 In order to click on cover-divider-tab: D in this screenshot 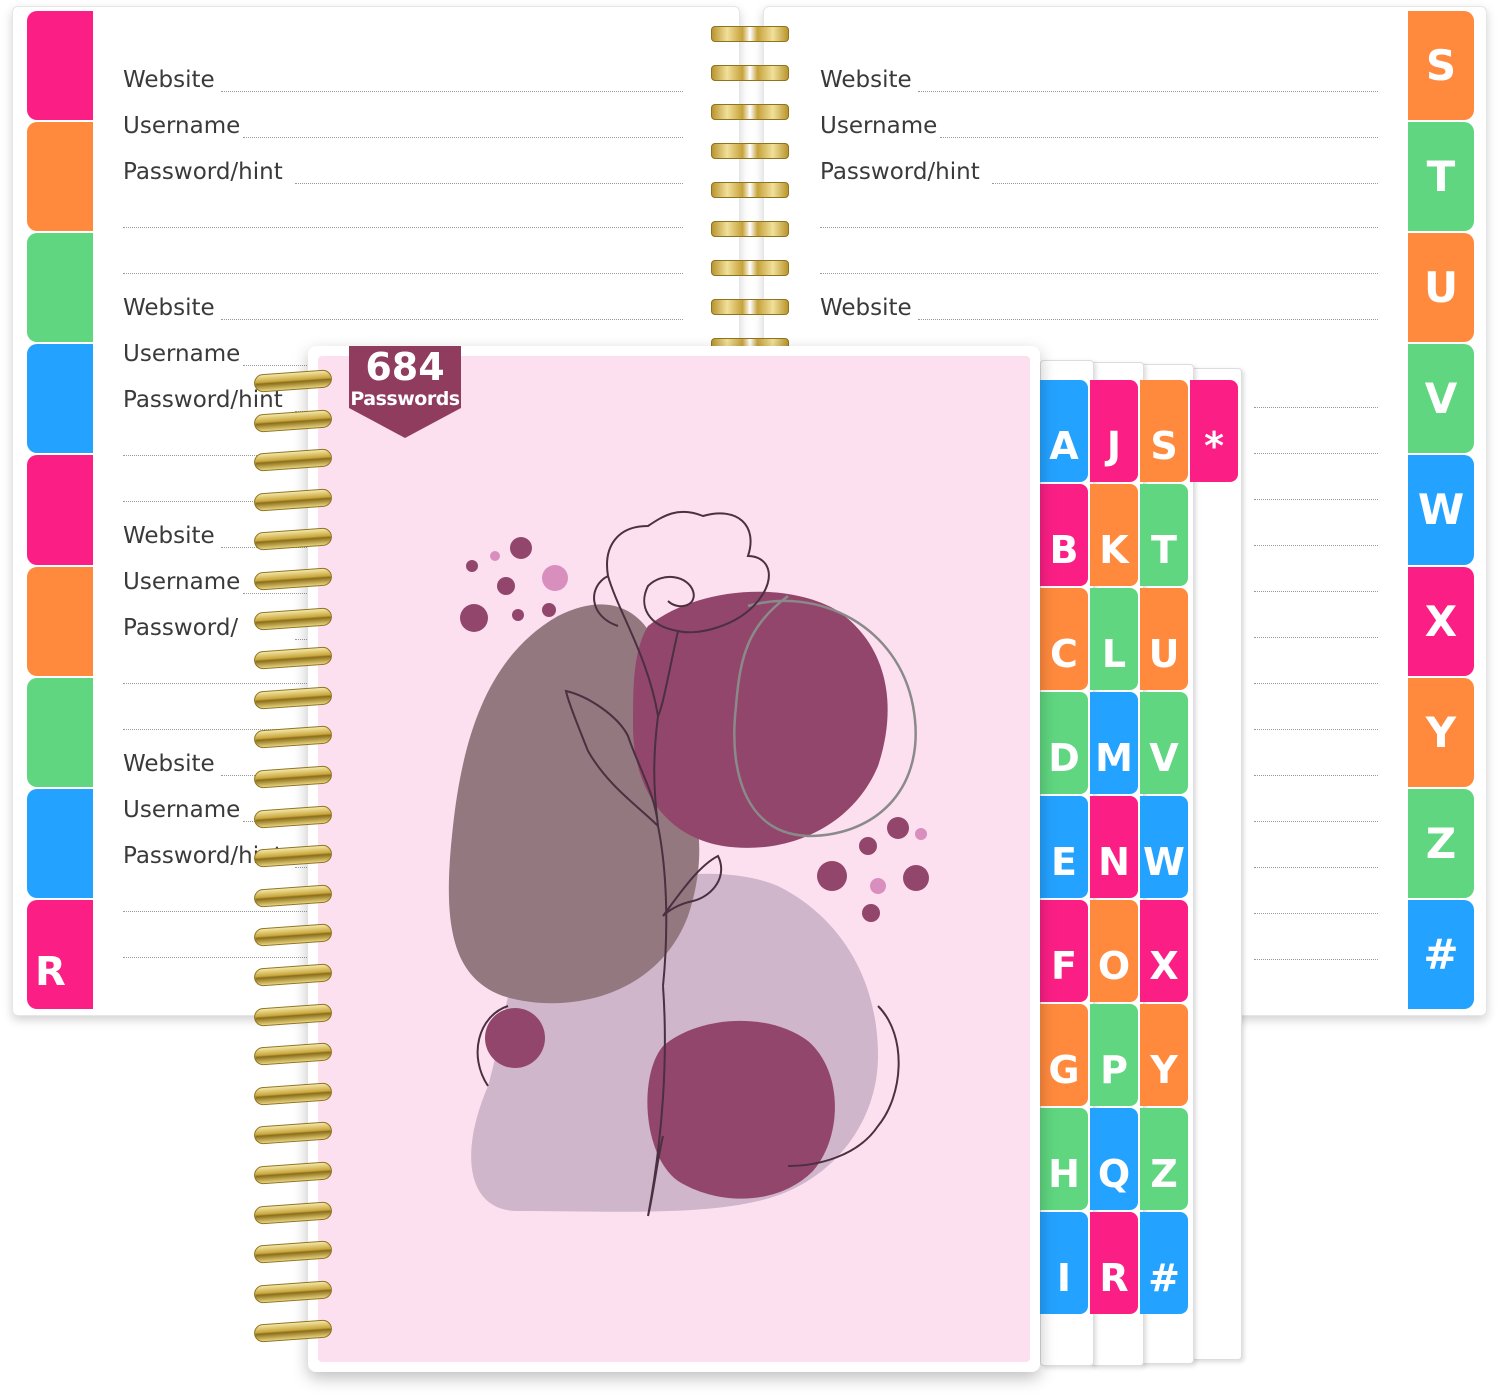, I will do `click(1064, 743)`.